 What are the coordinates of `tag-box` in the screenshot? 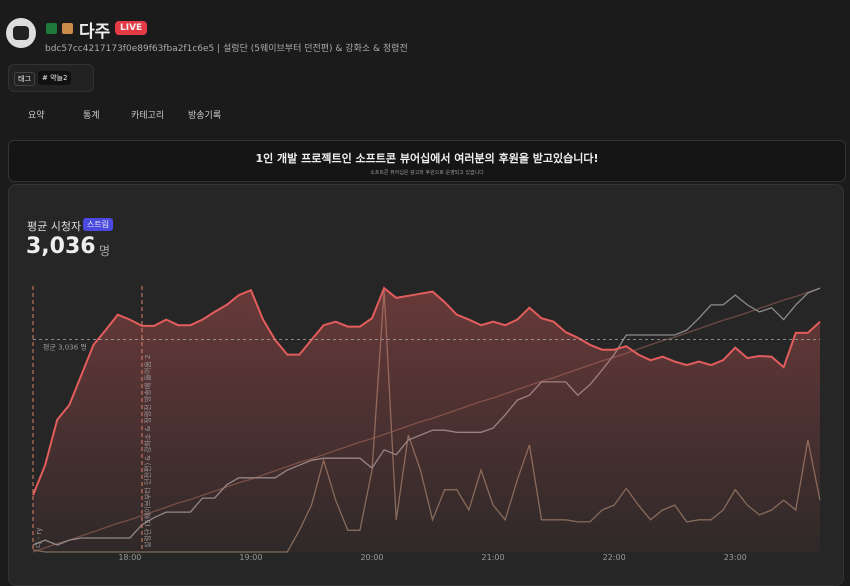 It's located at (51, 78).